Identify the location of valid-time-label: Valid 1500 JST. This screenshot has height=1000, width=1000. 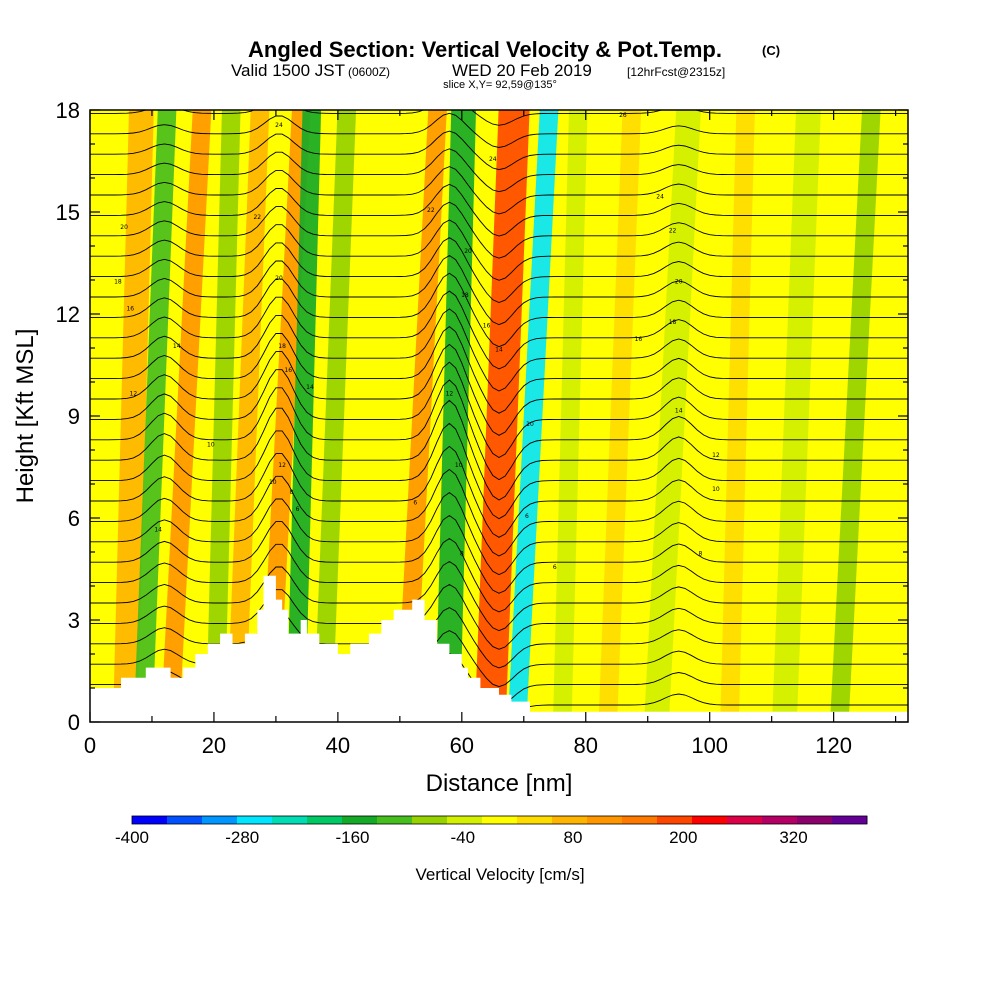
(288, 70).